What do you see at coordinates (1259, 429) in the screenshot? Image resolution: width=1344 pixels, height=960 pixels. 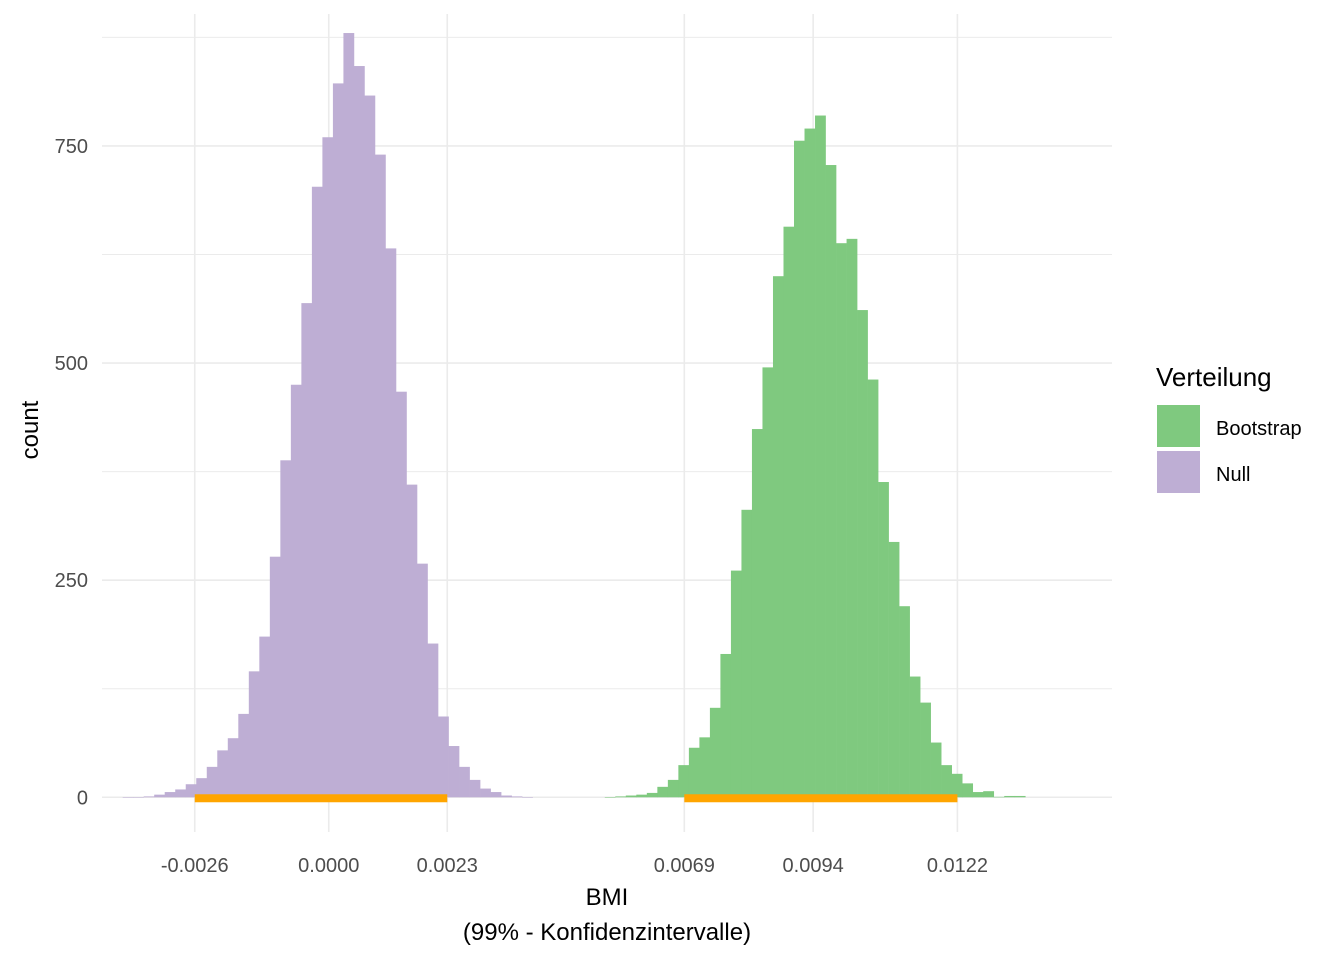 I see `legend-label-bootstrap: Bootstrap` at bounding box center [1259, 429].